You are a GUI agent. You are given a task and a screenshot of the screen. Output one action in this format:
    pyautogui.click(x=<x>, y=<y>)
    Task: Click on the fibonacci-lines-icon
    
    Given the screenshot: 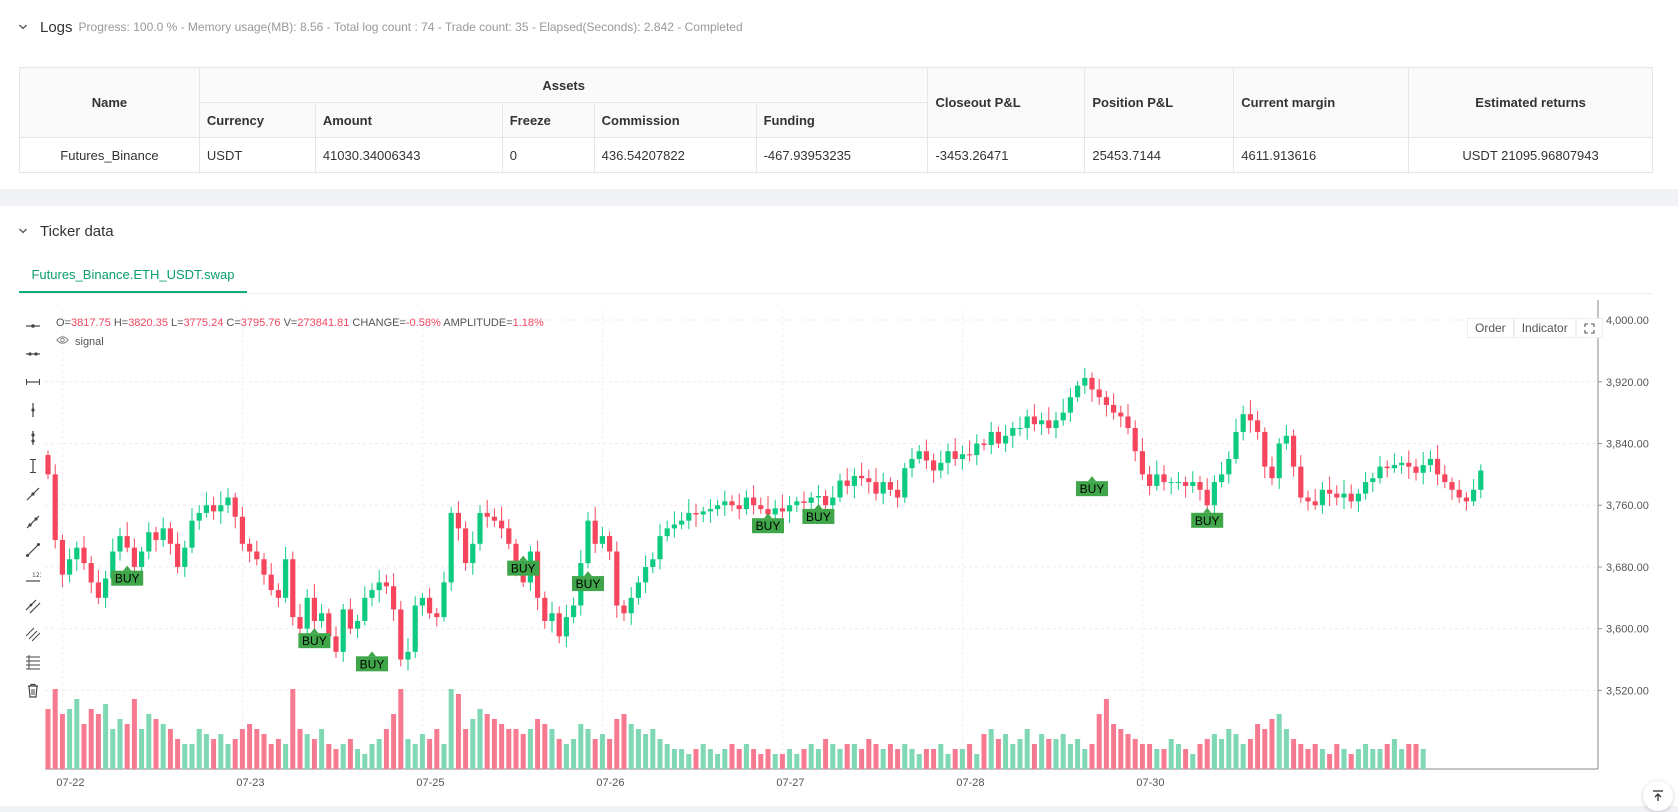 What is the action you would take?
    pyautogui.click(x=33, y=634)
    